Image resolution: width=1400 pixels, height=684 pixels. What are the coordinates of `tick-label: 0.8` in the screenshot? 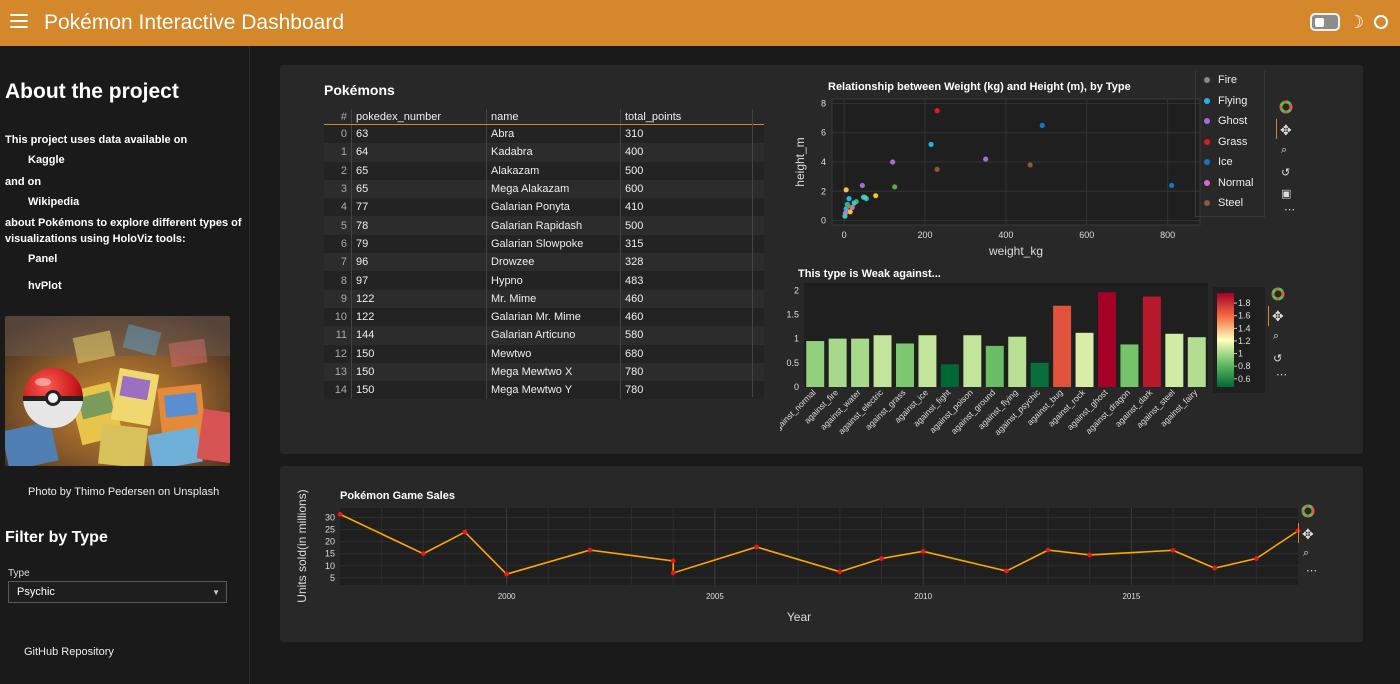 It's located at (1244, 366).